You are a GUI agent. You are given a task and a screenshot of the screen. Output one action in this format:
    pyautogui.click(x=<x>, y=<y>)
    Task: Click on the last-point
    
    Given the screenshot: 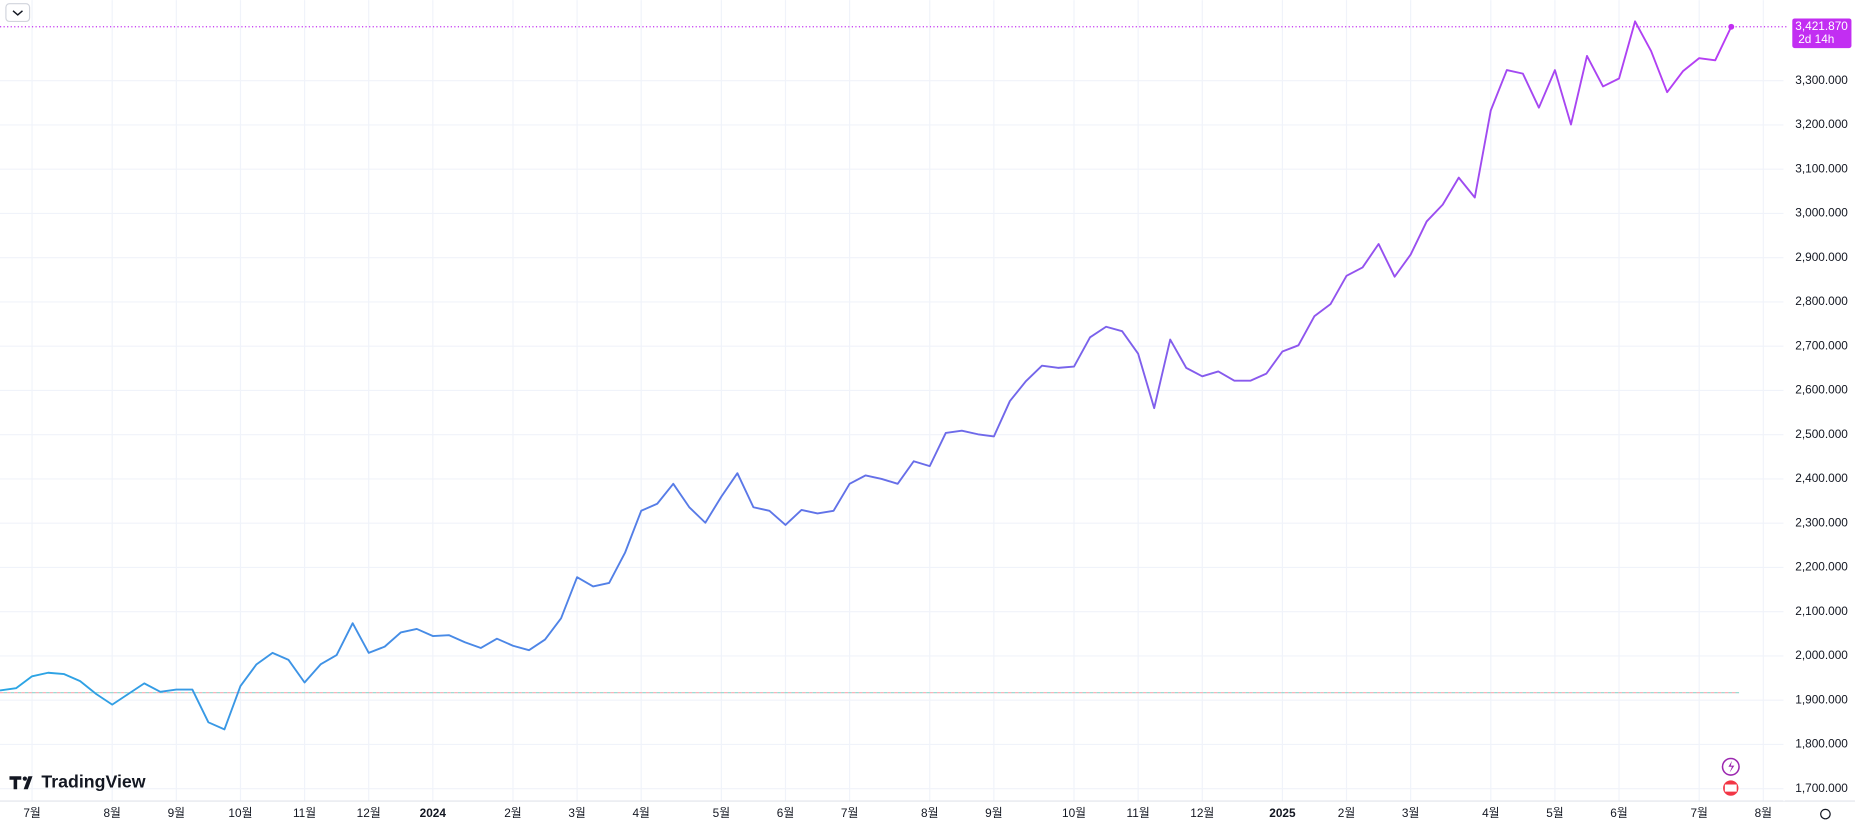 What is the action you would take?
    pyautogui.click(x=1731, y=26)
    